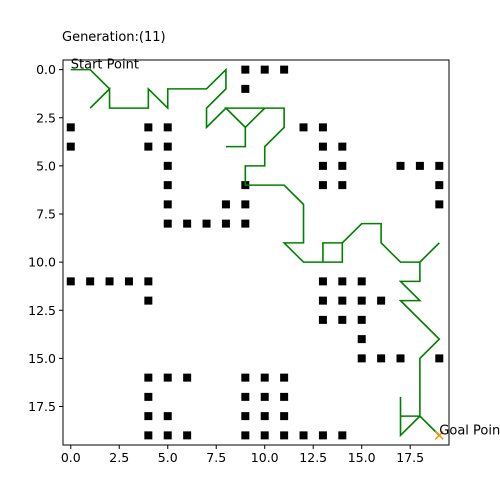  Describe the element at coordinates (410, 457) in the screenshot. I see `x-tick-label: 17.5` at that location.